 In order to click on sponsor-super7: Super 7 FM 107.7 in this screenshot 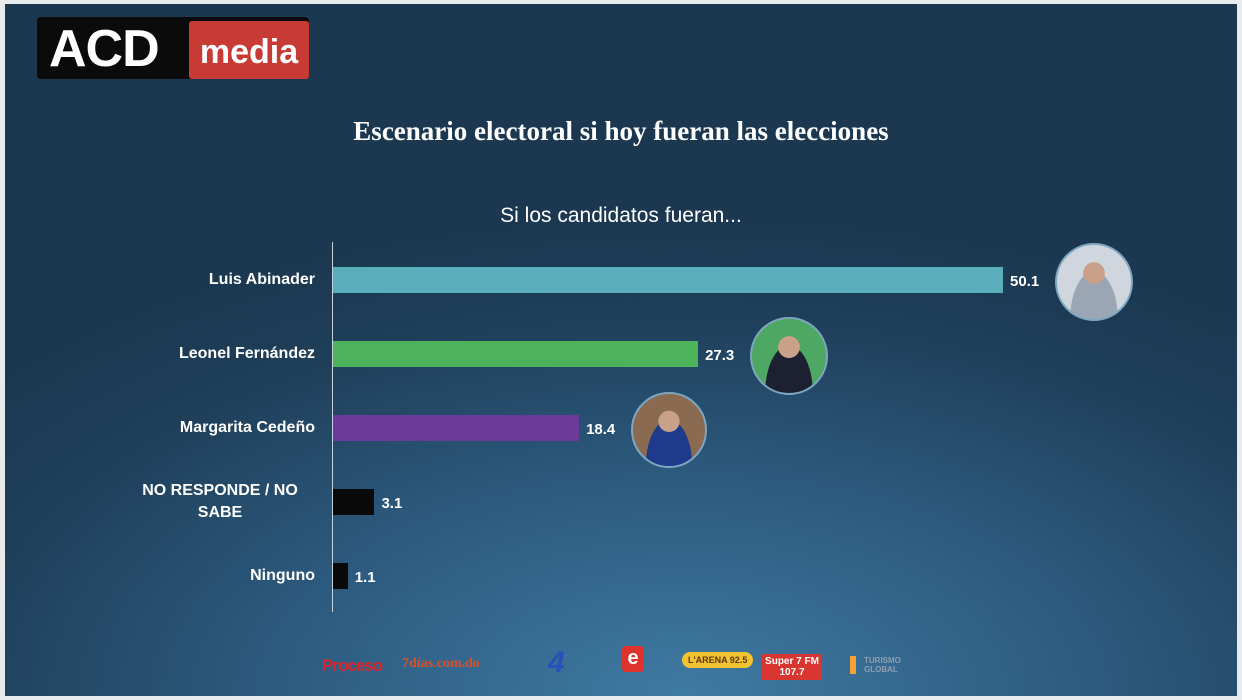, I will do `click(792, 667)`.